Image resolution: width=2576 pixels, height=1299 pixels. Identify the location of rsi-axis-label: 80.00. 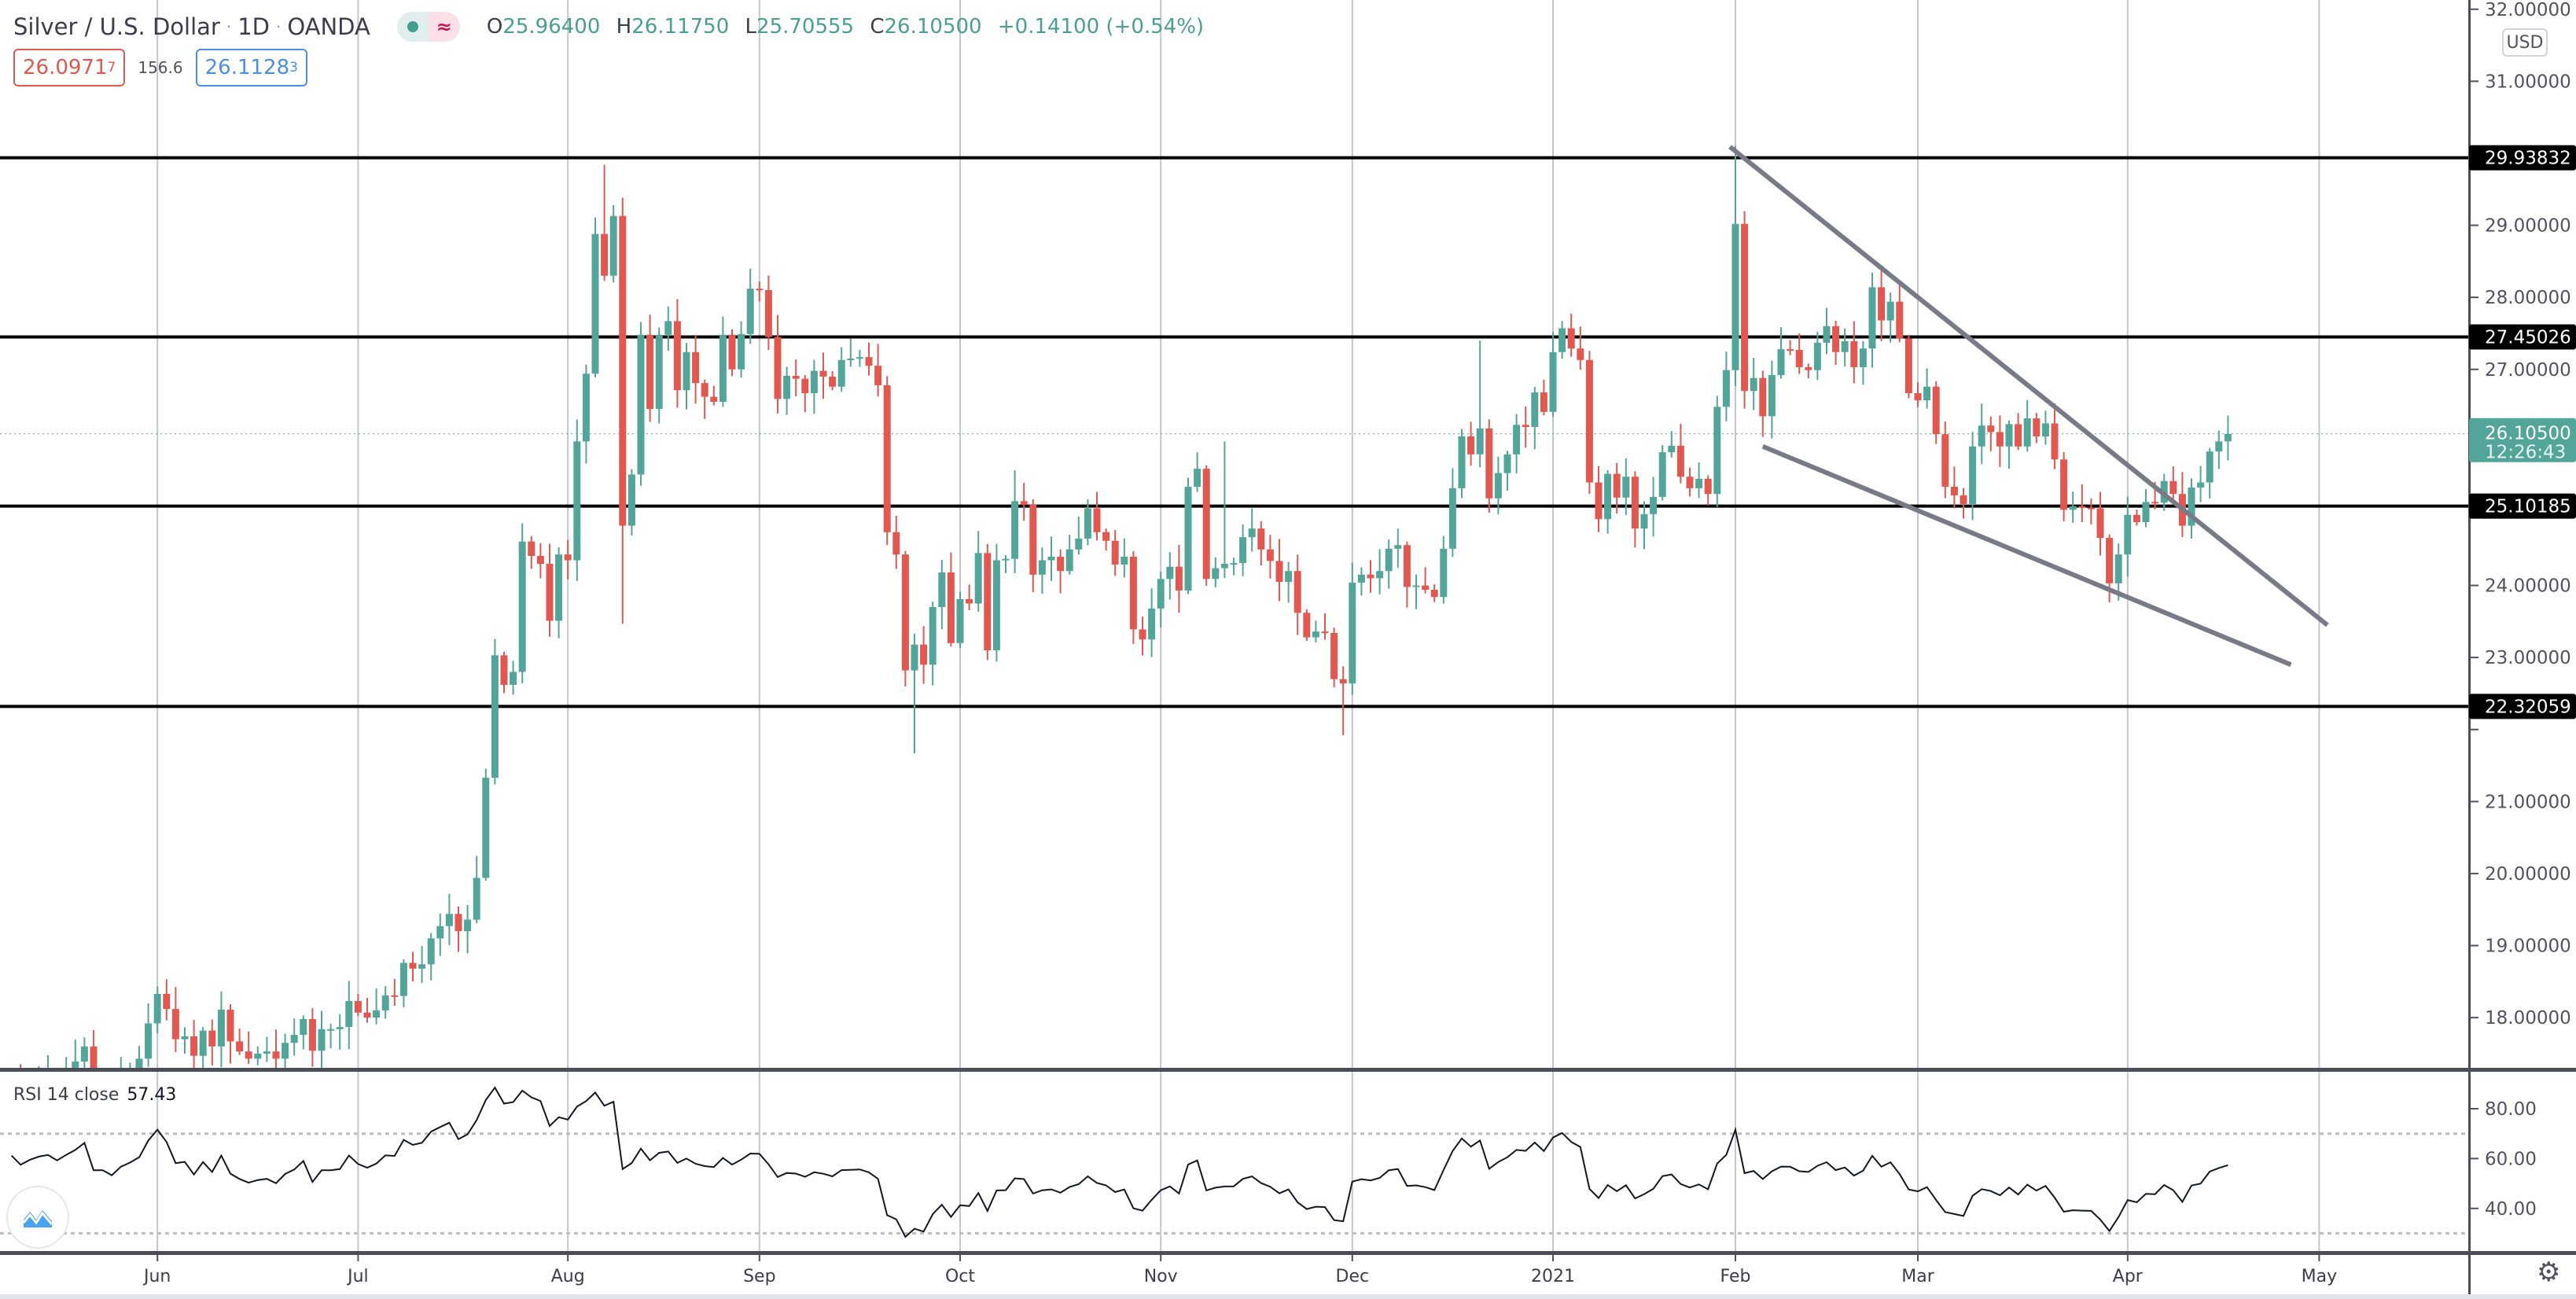
(2511, 1109).